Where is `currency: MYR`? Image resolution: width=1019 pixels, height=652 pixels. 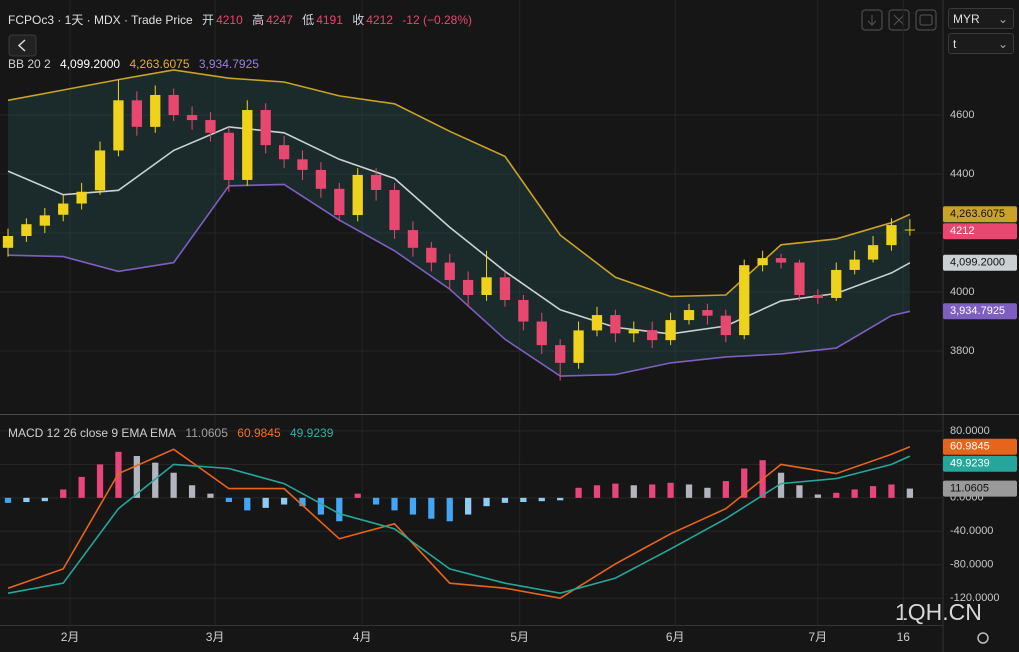
currency: MYR is located at coordinates (966, 19).